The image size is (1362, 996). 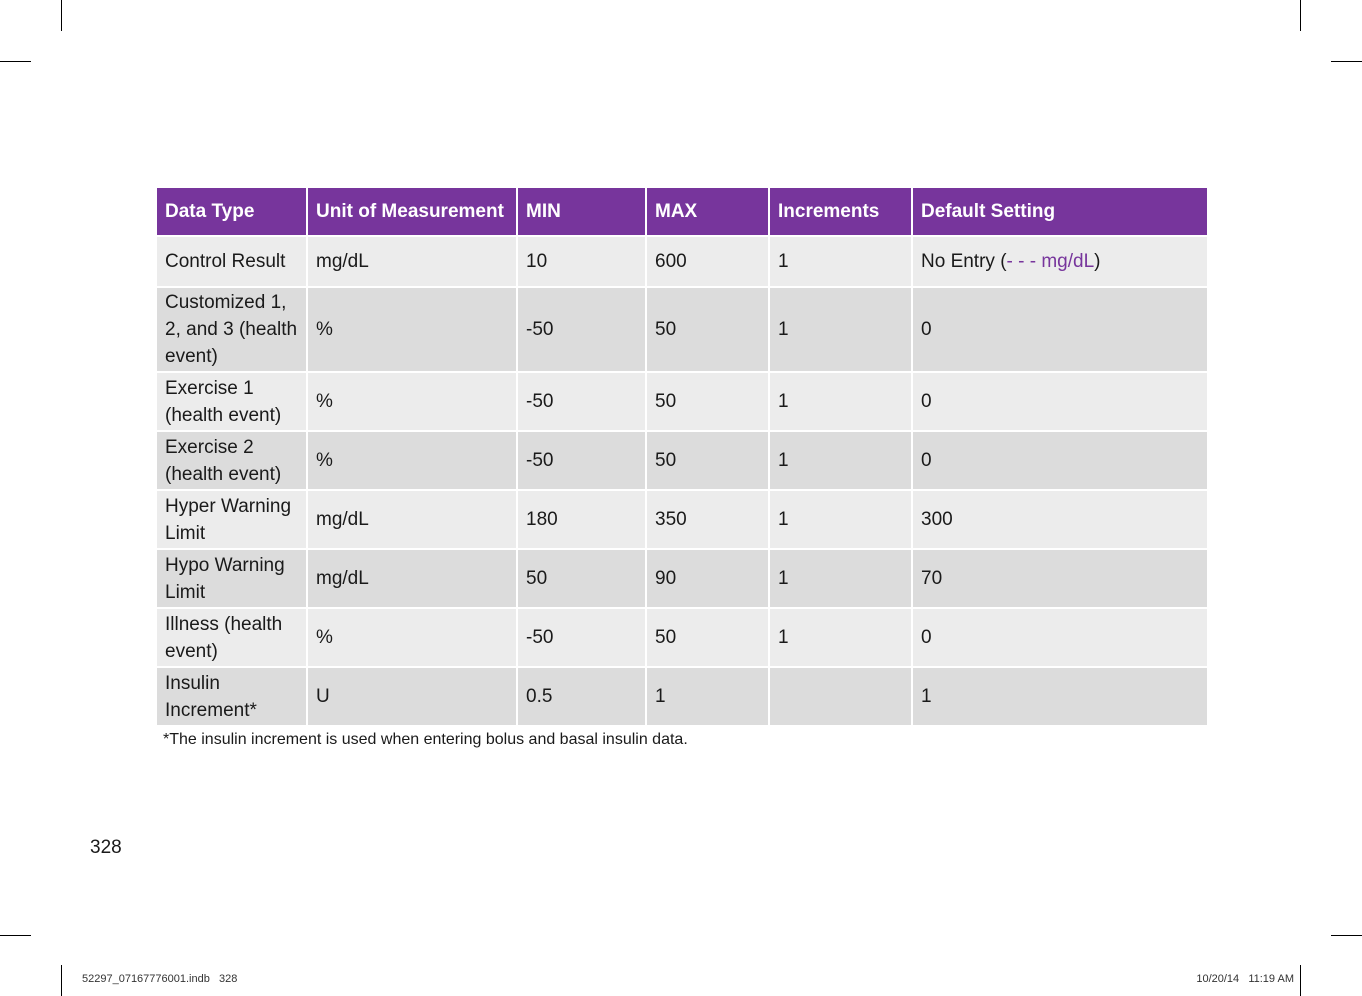 I want to click on print-slug-timestamp: 10/20/14 11:19 AM, so click(x=1245, y=979).